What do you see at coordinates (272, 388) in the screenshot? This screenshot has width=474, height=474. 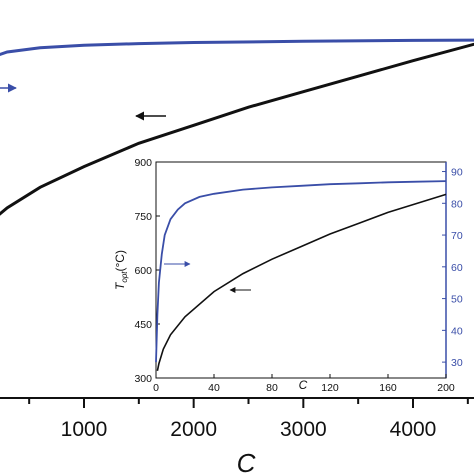 I see `inset-x-tick-label: 80` at bounding box center [272, 388].